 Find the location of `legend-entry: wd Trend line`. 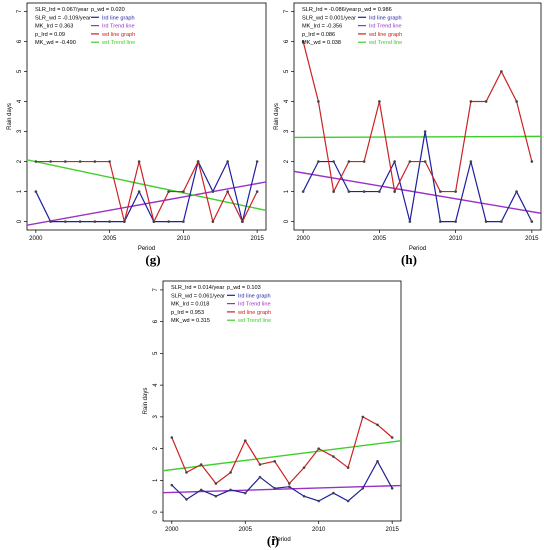

legend-entry: wd Trend line is located at coordinates (118, 43).